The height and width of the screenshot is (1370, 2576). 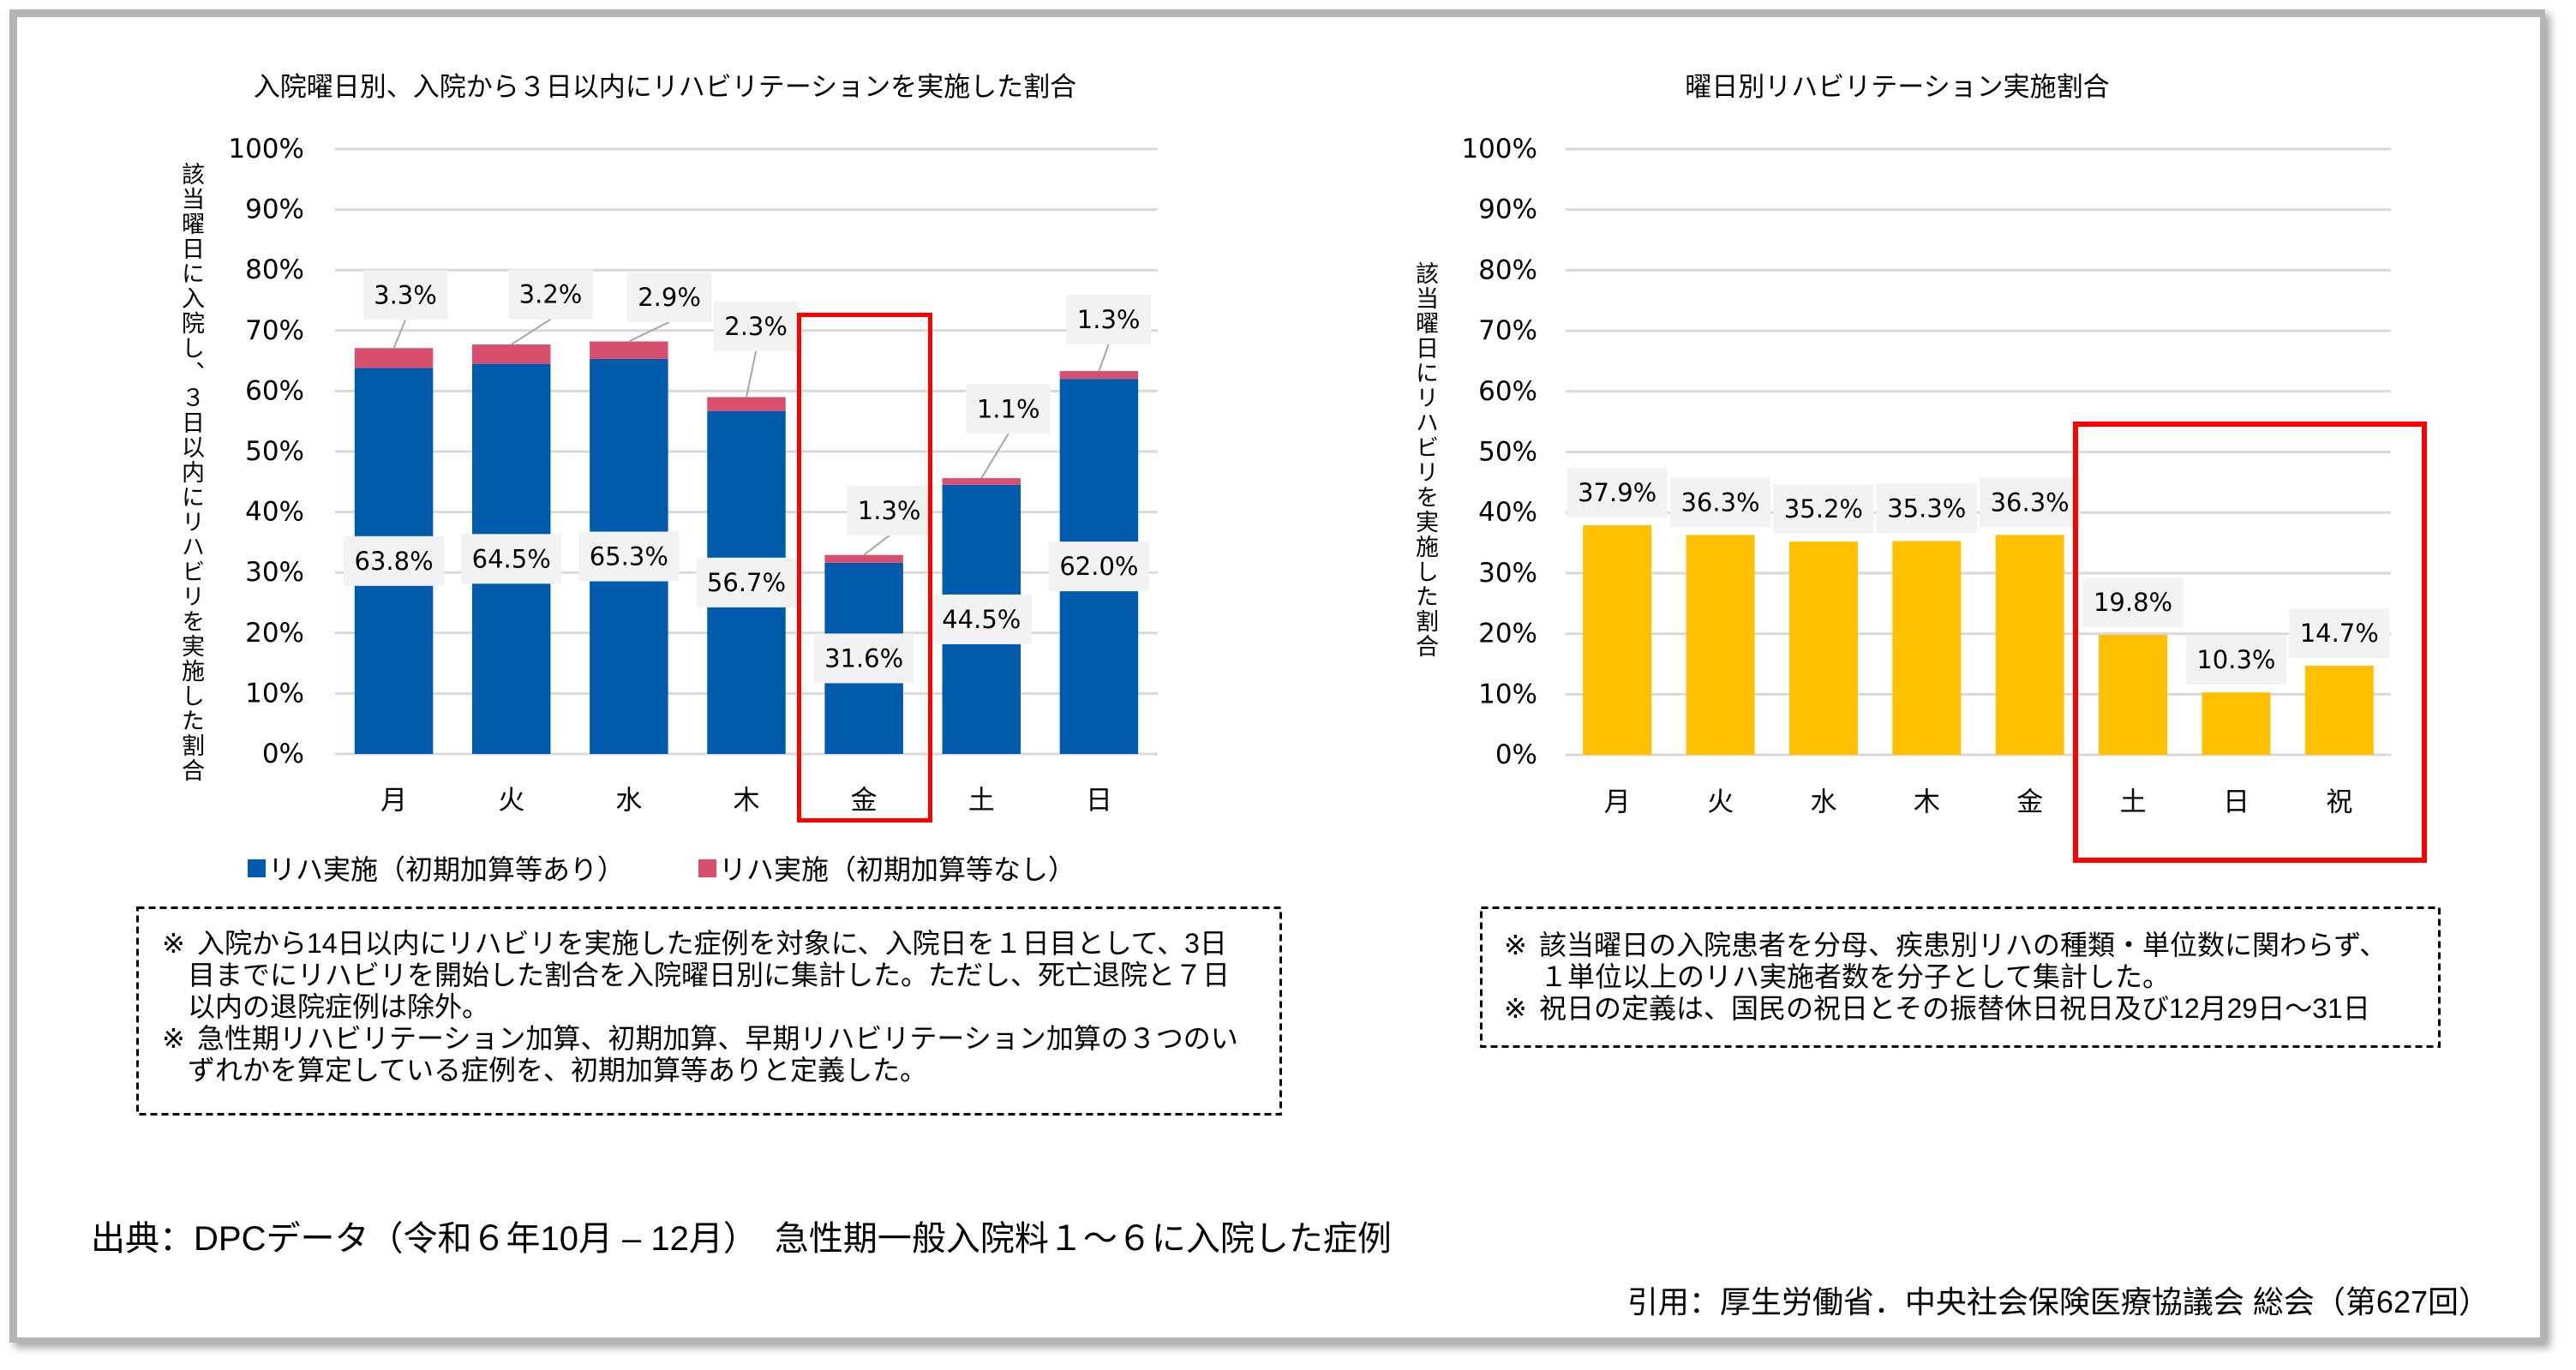 I want to click on data-label: 65.3%, so click(x=629, y=557).